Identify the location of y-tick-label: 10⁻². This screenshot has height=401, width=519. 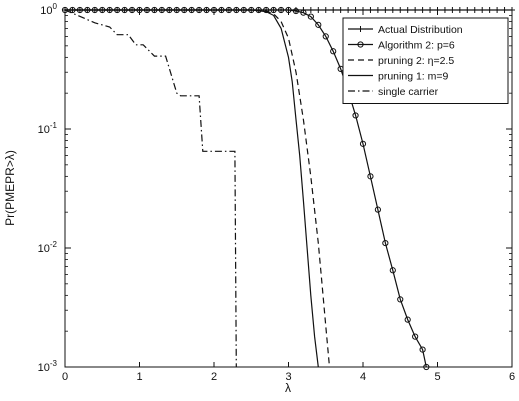
(48, 247).